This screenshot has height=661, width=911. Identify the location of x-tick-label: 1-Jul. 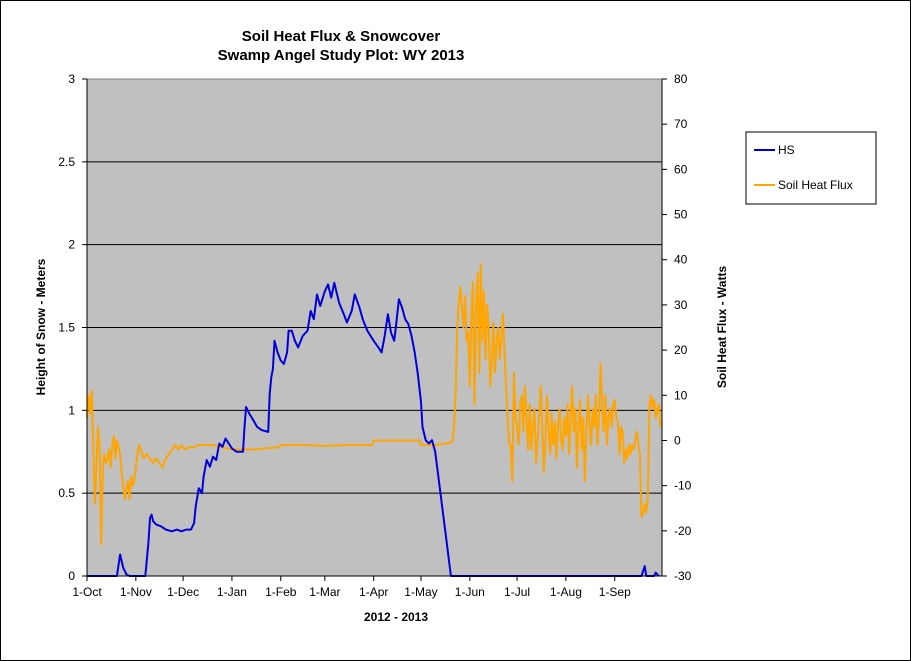
(517, 592).